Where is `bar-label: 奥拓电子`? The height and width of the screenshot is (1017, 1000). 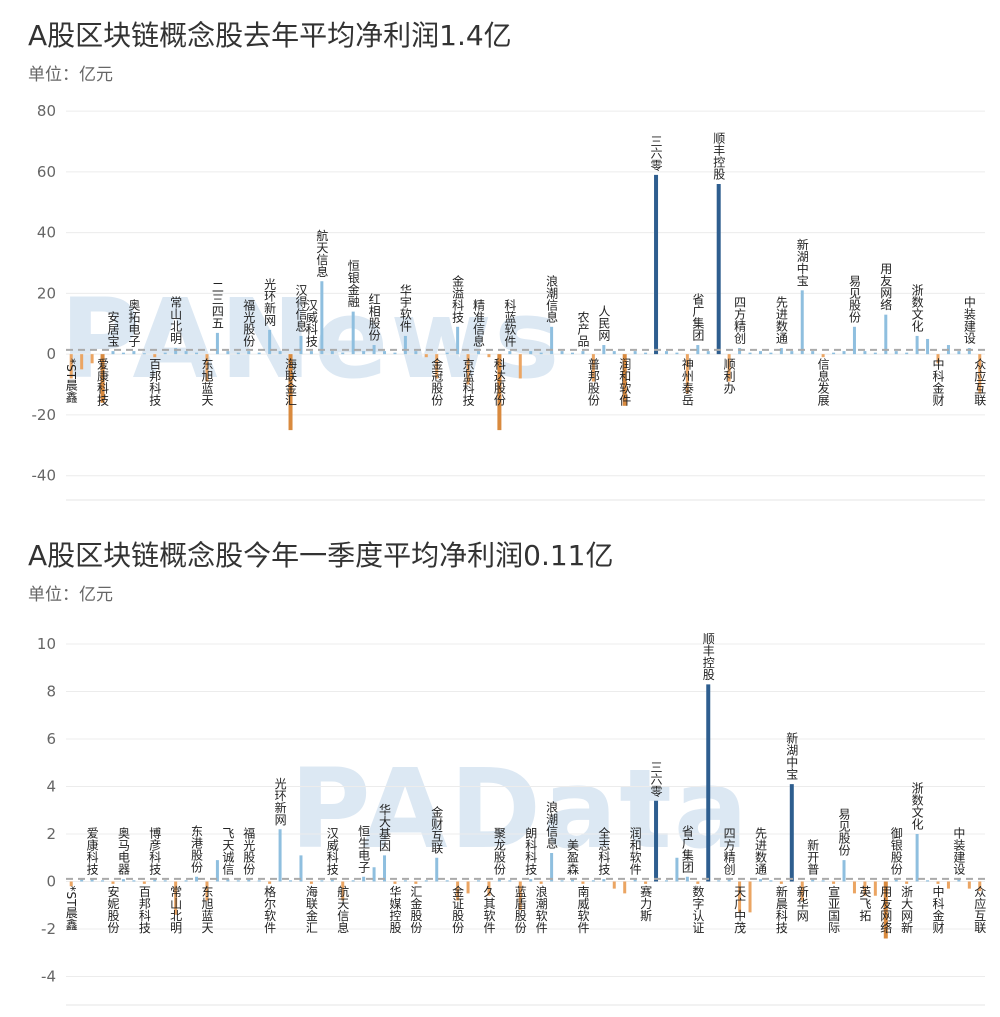
bar-label: 奥拓电子 is located at coordinates (134, 323).